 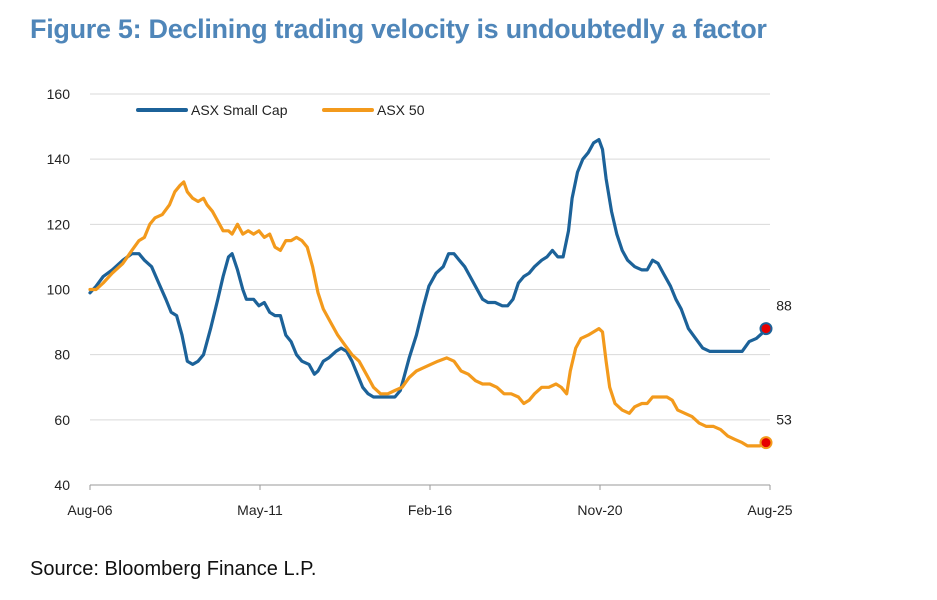 I want to click on legend-label: ASX 50, so click(x=401, y=110).